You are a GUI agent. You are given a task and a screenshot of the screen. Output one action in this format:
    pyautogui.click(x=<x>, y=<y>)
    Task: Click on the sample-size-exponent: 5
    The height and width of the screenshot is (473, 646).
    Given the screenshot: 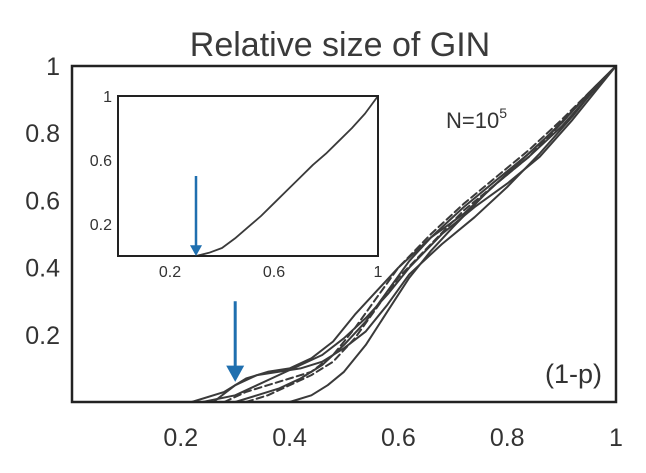 What is the action you would take?
    pyautogui.click(x=503, y=113)
    